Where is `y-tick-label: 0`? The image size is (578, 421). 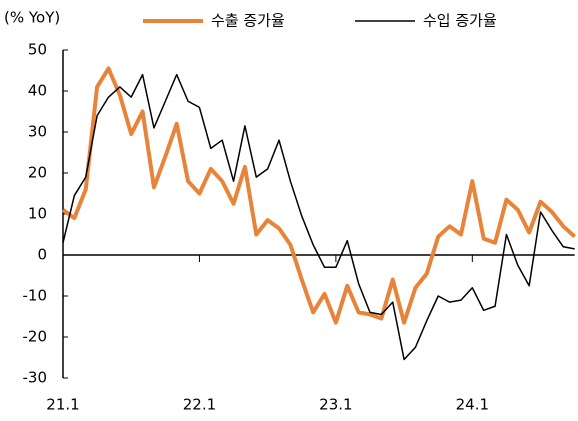
y-tick-label: 0 is located at coordinates (42, 255).